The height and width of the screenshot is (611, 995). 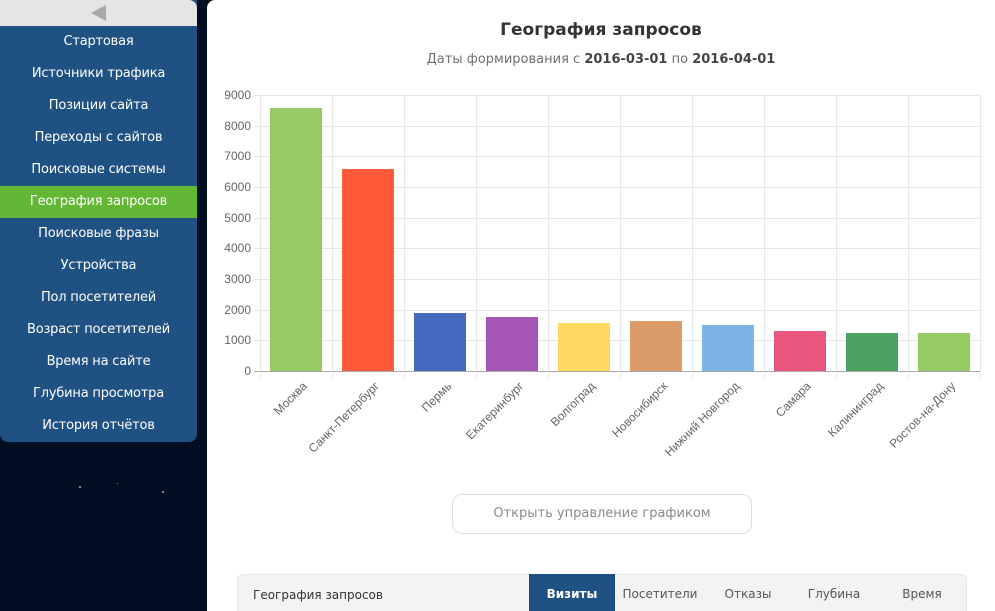 What do you see at coordinates (98, 137) in the screenshot?
I see `sidebar-item: Переходы с сайтов` at bounding box center [98, 137].